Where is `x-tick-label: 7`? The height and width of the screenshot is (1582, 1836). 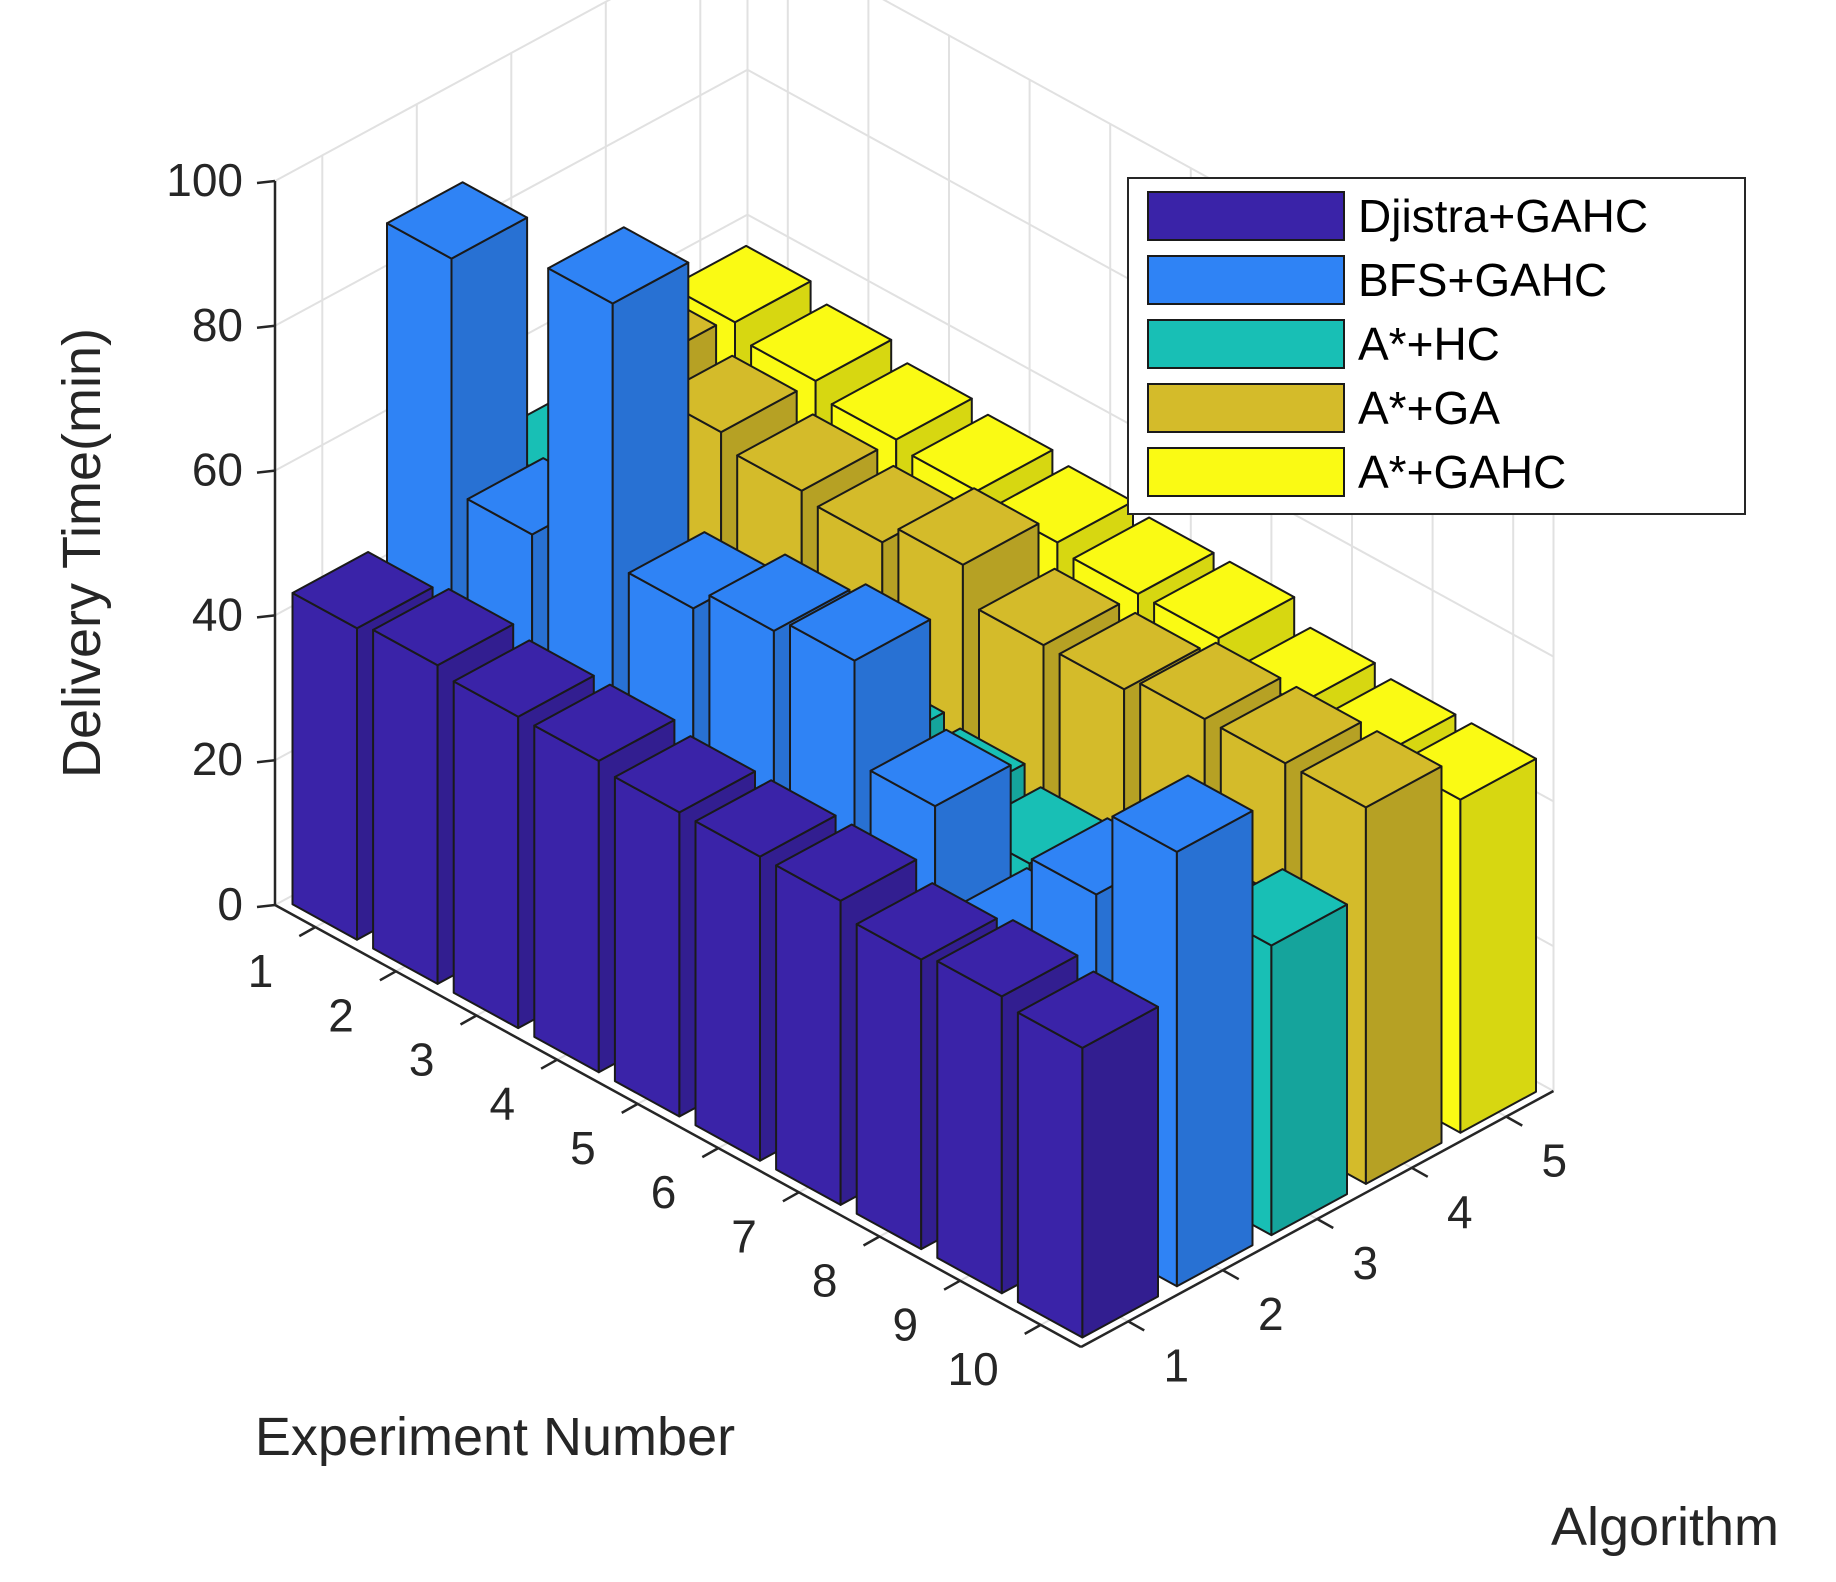 x-tick-label: 7 is located at coordinates (744, 1236).